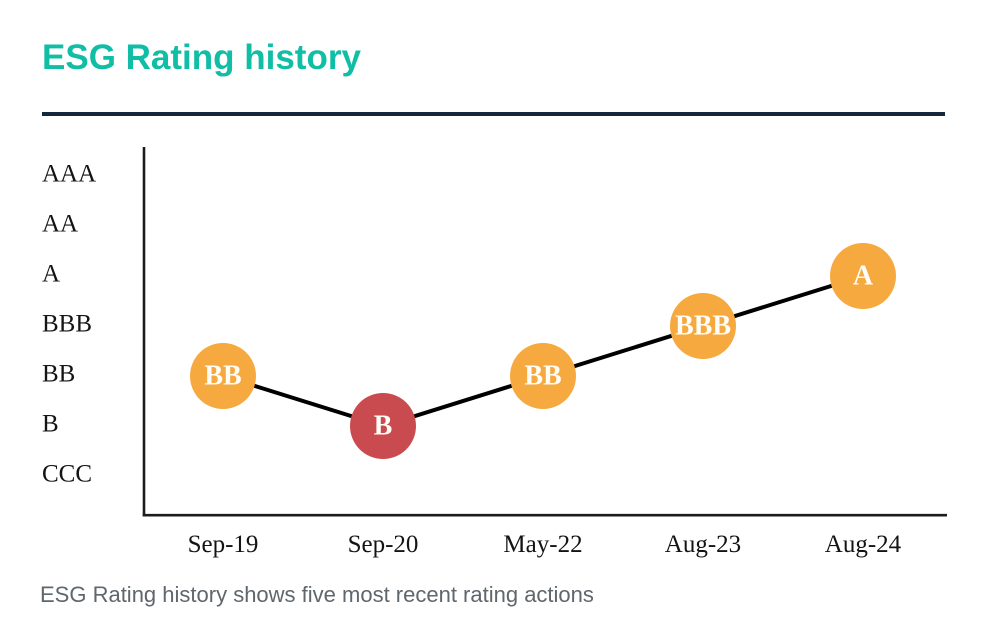 The image size is (987, 632). What do you see at coordinates (67, 474) in the screenshot?
I see `y-axis-tick-label: CCC` at bounding box center [67, 474].